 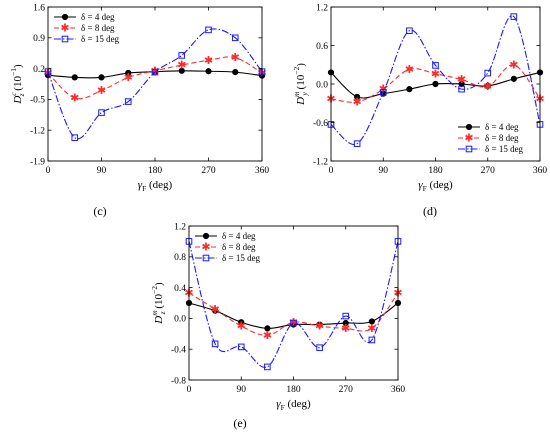 I want to click on y-tick-label: -1.9, so click(x=37, y=162).